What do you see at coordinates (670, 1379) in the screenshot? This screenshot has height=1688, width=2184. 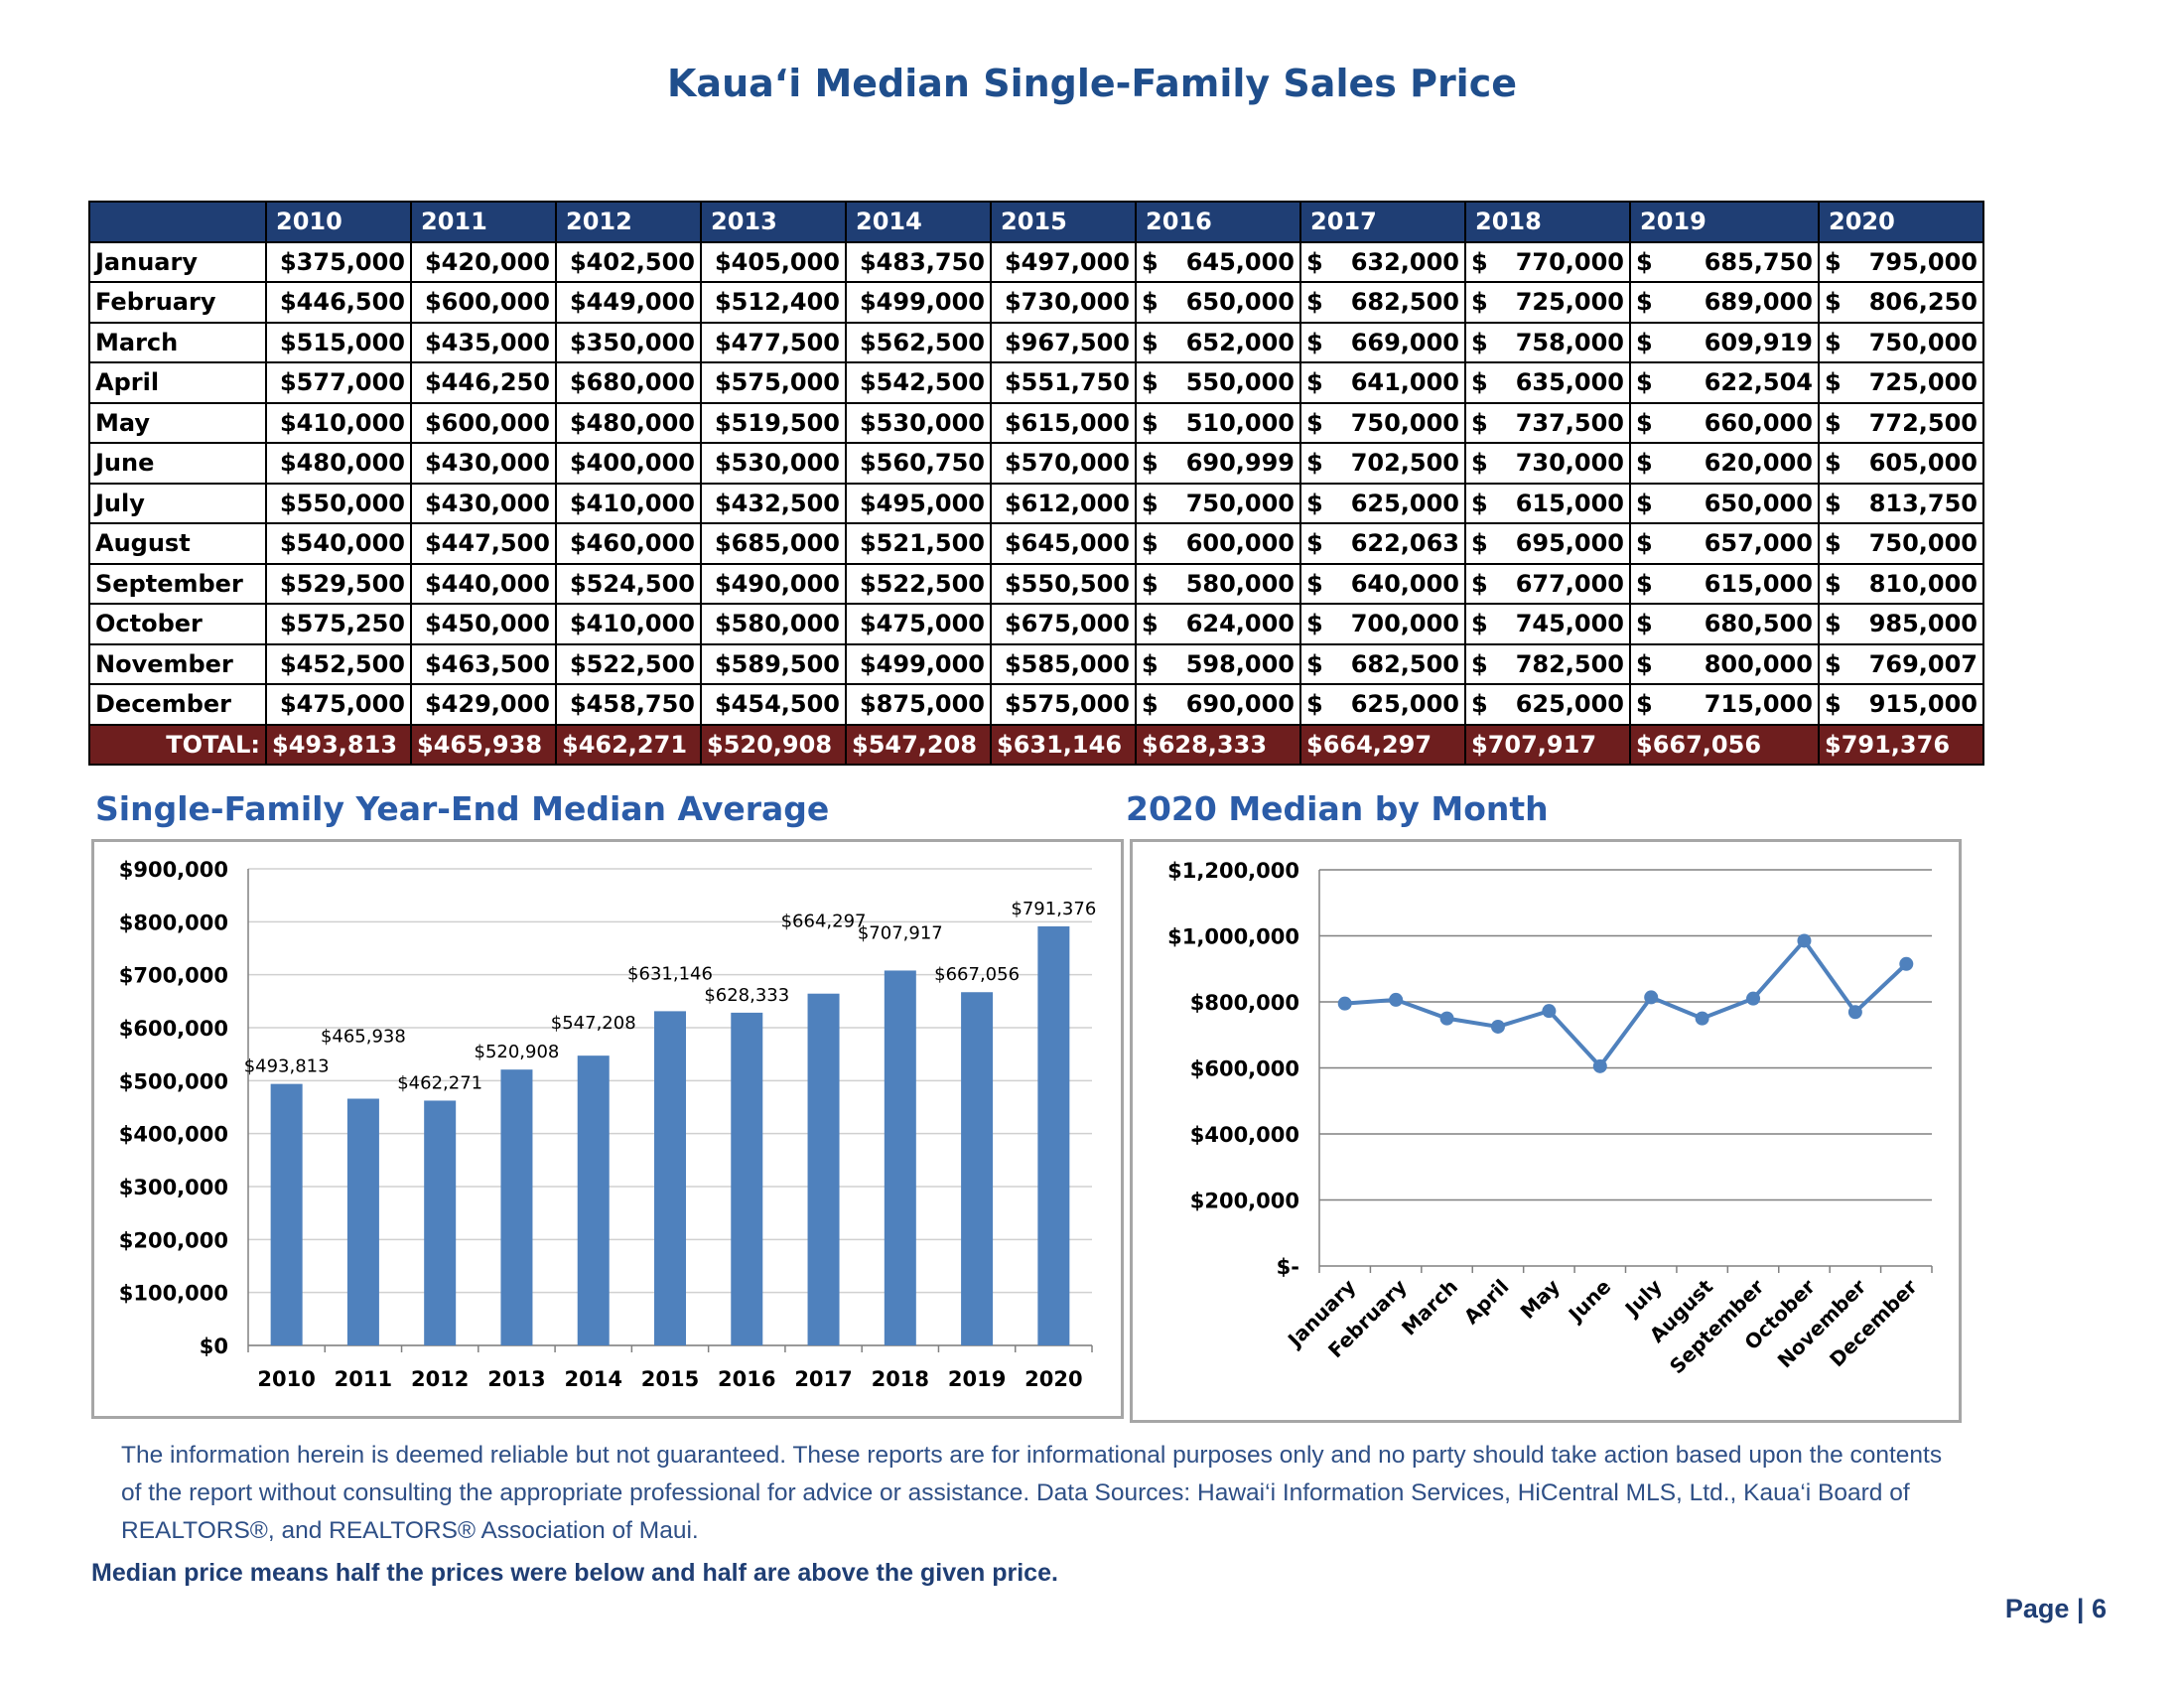 I see `x-tick-label: 2015` at bounding box center [670, 1379].